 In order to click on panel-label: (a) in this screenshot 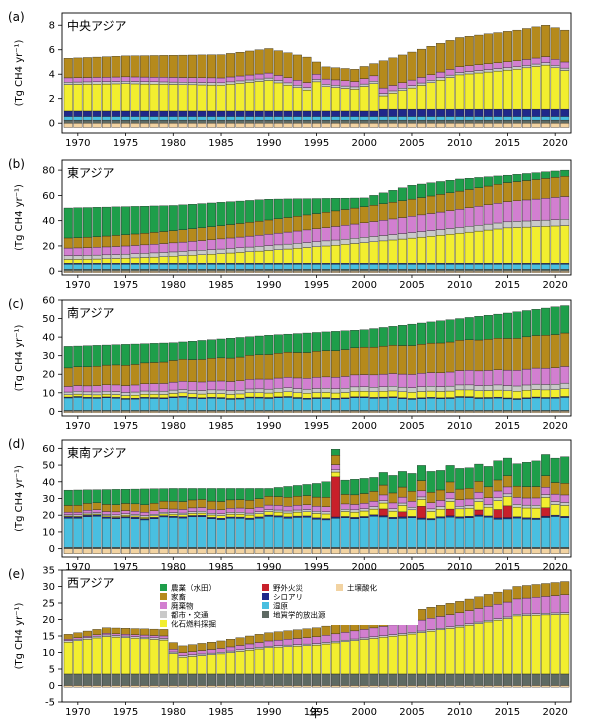, I will do `click(16, 17)`.